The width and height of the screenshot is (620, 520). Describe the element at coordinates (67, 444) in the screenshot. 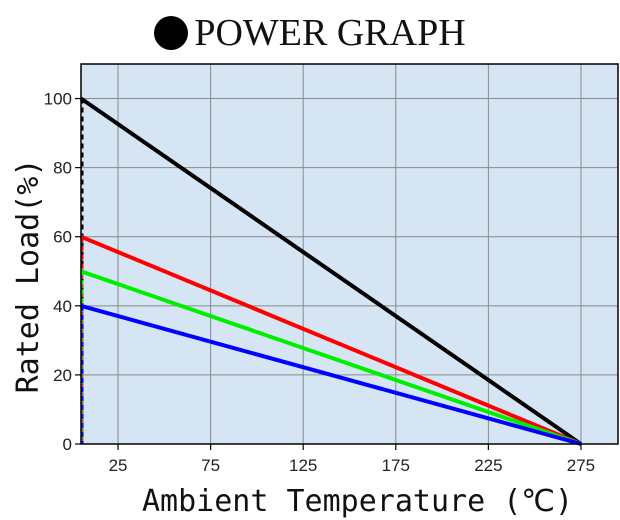

I see `y-tick-label: 0` at that location.